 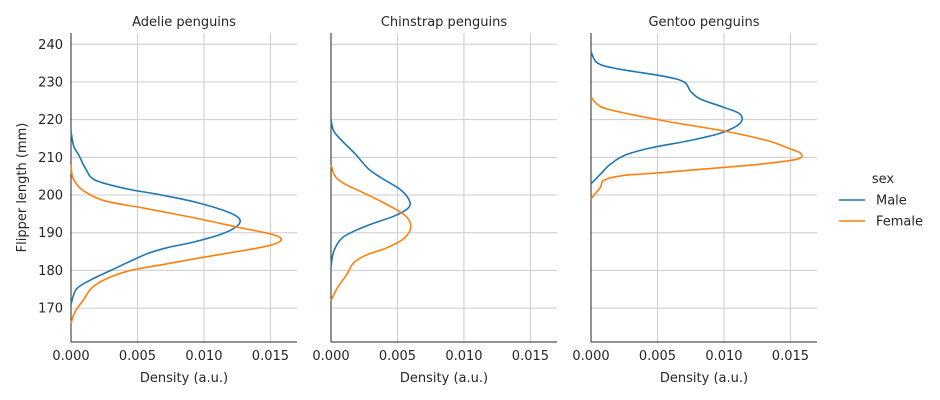 What do you see at coordinates (50, 158) in the screenshot?
I see `y-tick-label: 210` at bounding box center [50, 158].